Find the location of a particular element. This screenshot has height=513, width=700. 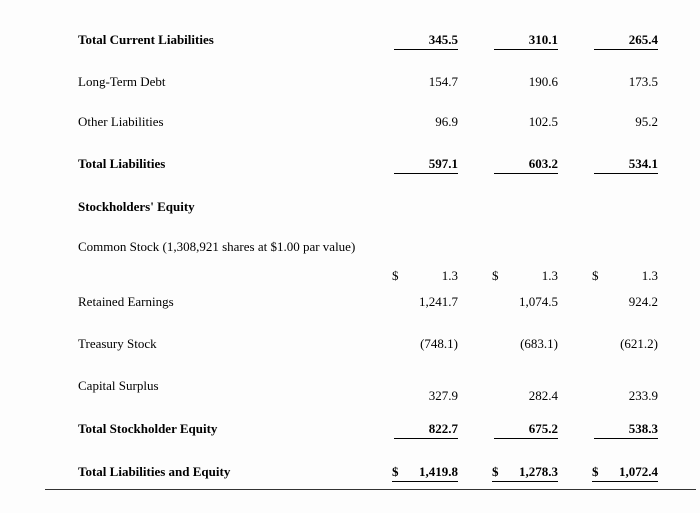

value-columns: (748.1) (683.1) (621.2) is located at coordinates (508, 344).